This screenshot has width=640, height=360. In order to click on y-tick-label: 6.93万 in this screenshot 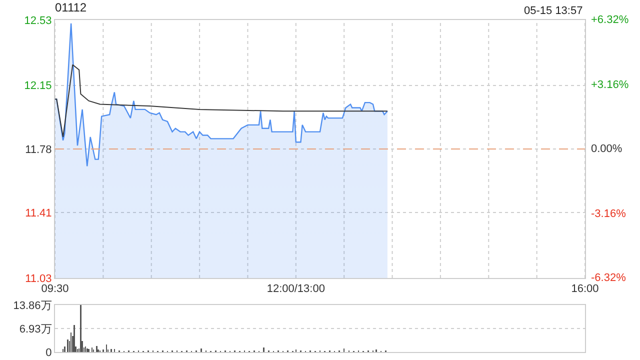, I will do `click(35, 329)`.